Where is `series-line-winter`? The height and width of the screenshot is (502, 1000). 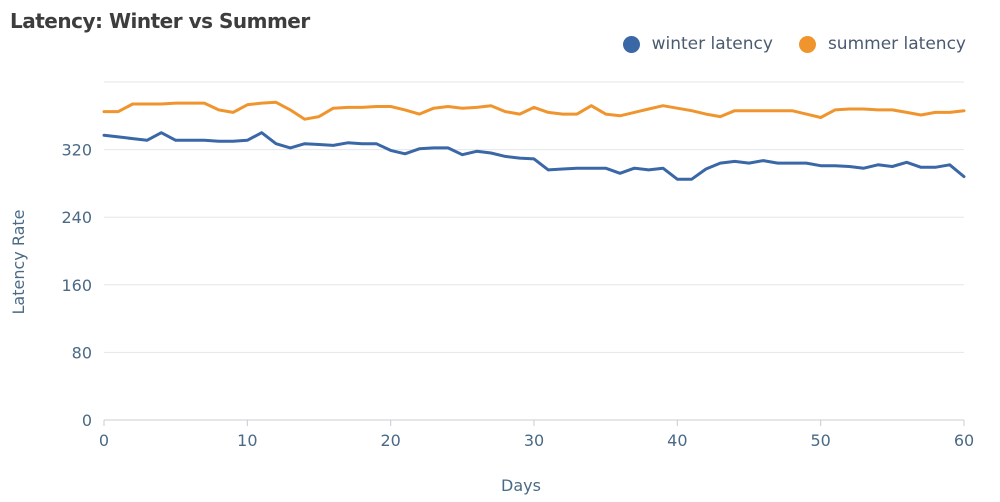 series-line-winter is located at coordinates (534, 156).